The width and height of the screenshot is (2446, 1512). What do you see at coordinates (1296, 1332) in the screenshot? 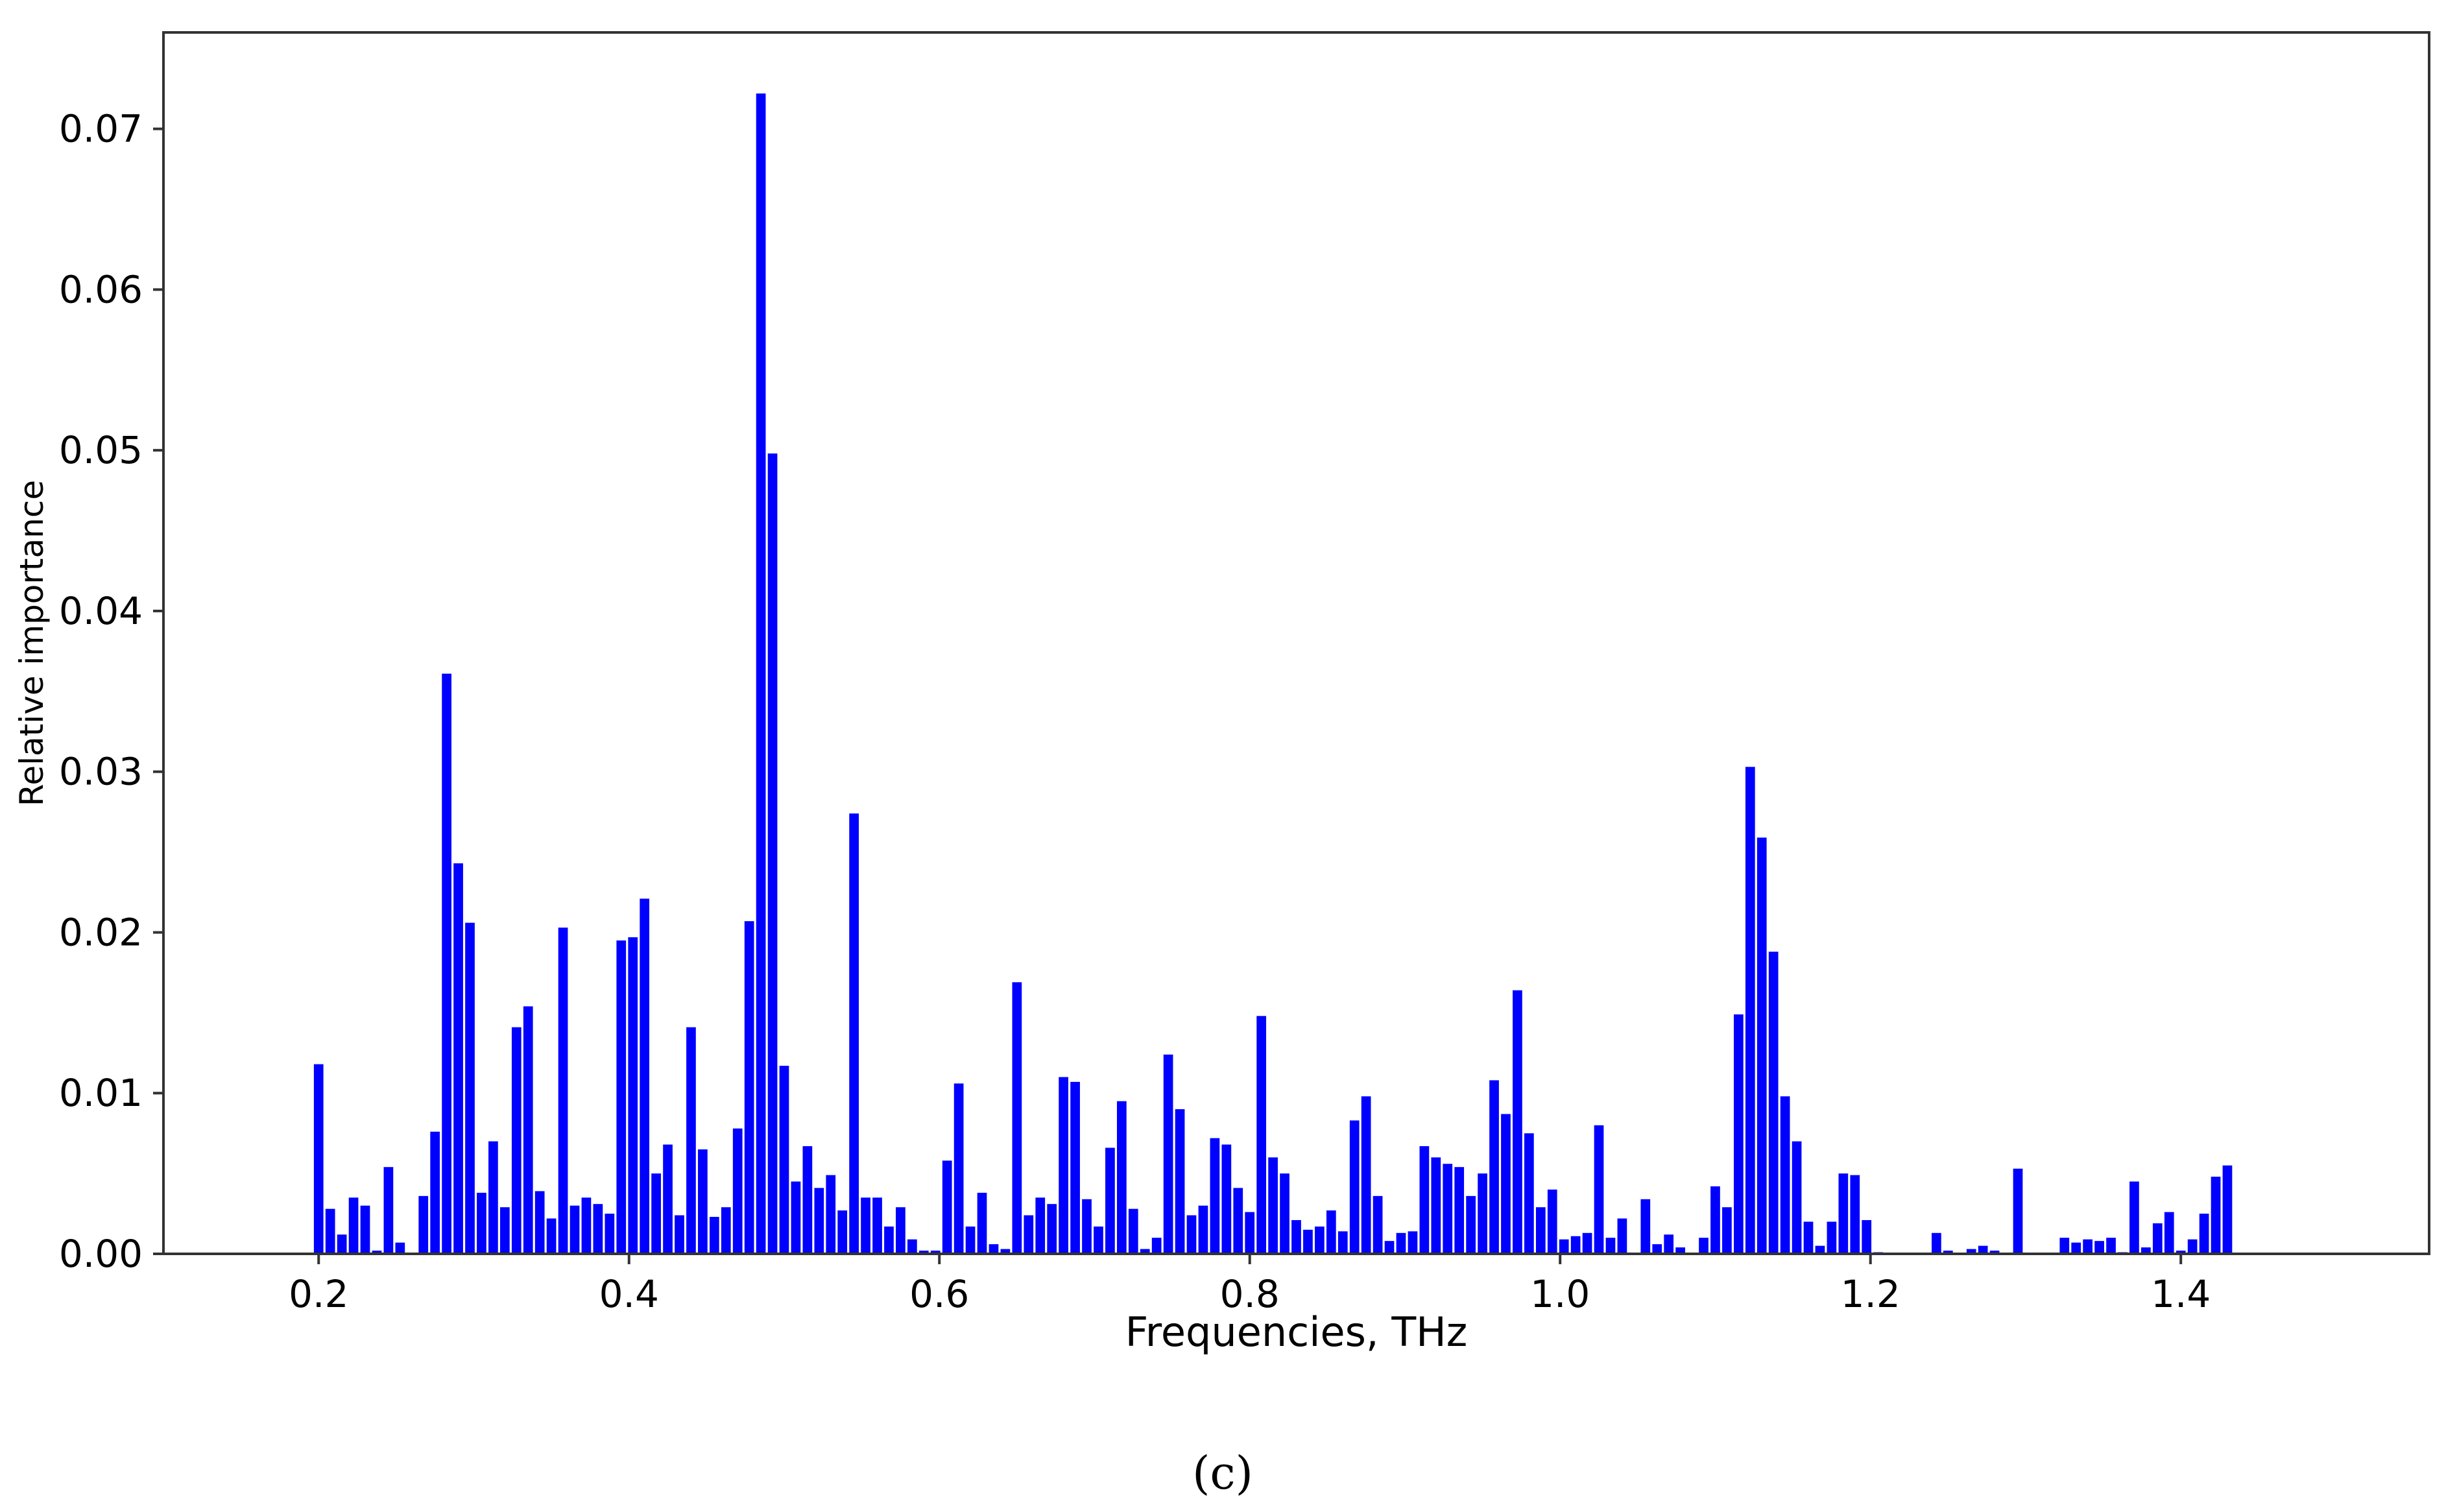
I see `x-axis-label: Frequencies, THz` at bounding box center [1296, 1332].